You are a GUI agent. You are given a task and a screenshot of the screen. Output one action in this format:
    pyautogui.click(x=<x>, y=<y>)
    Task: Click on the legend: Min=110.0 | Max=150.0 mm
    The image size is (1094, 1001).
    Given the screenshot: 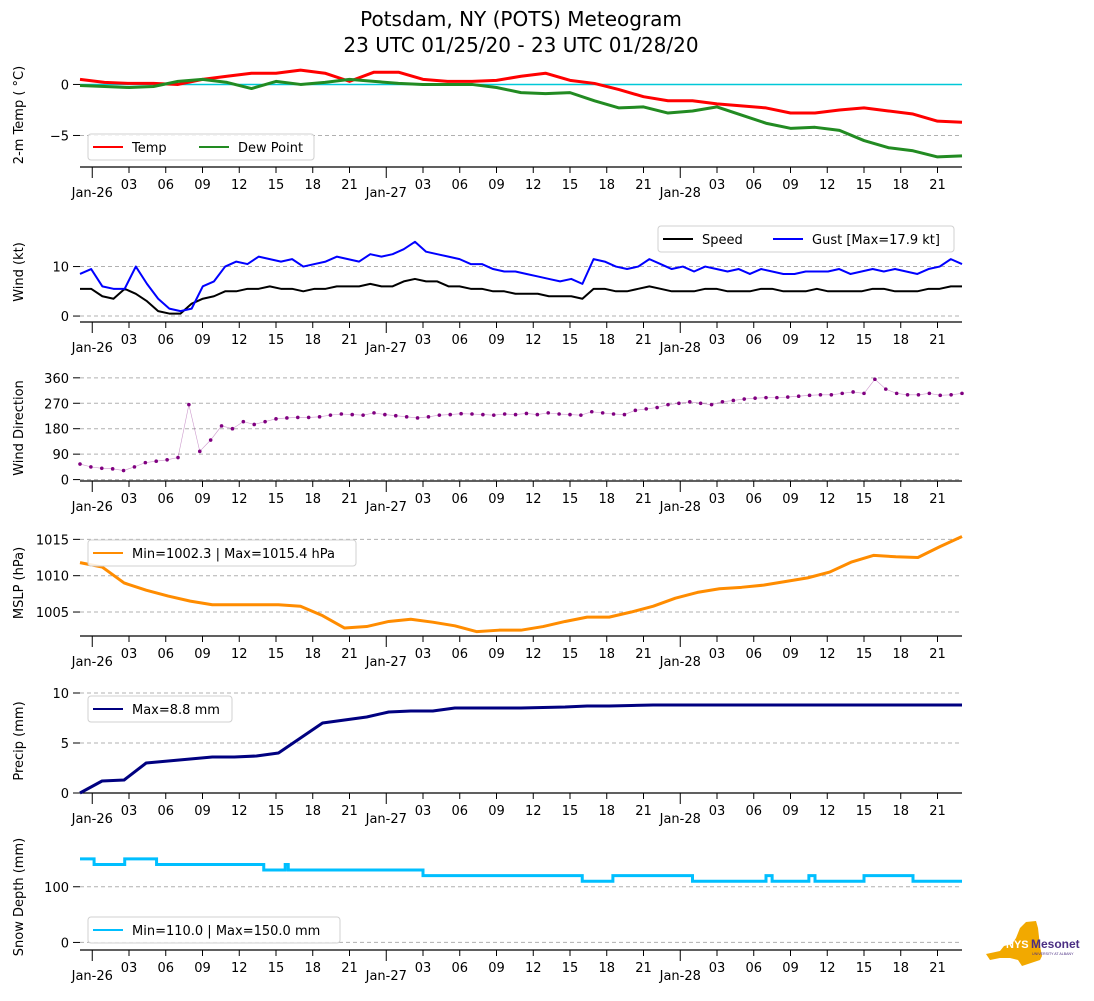 What is the action you would take?
    pyautogui.click(x=214, y=930)
    